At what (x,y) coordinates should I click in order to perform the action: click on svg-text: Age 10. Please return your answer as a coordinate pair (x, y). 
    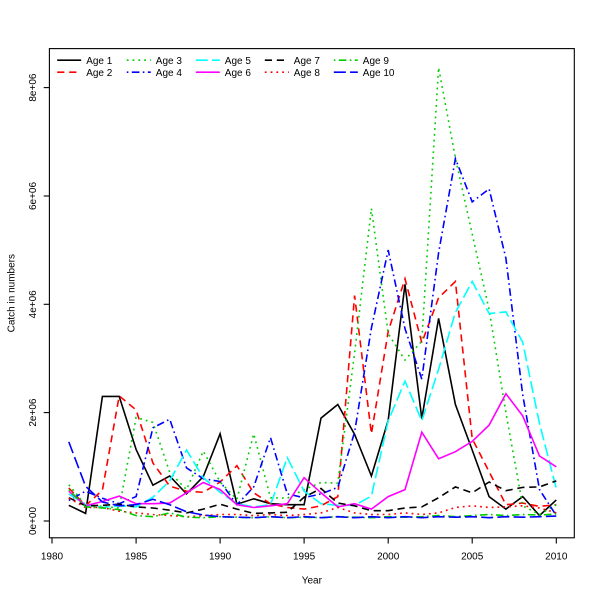
    Looking at the image, I should click on (379, 73).